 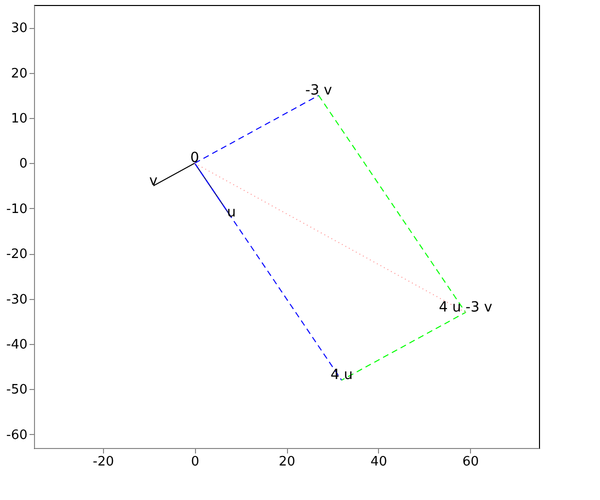 What do you see at coordinates (318, 90) in the screenshot?
I see `annotation: -3 v` at bounding box center [318, 90].